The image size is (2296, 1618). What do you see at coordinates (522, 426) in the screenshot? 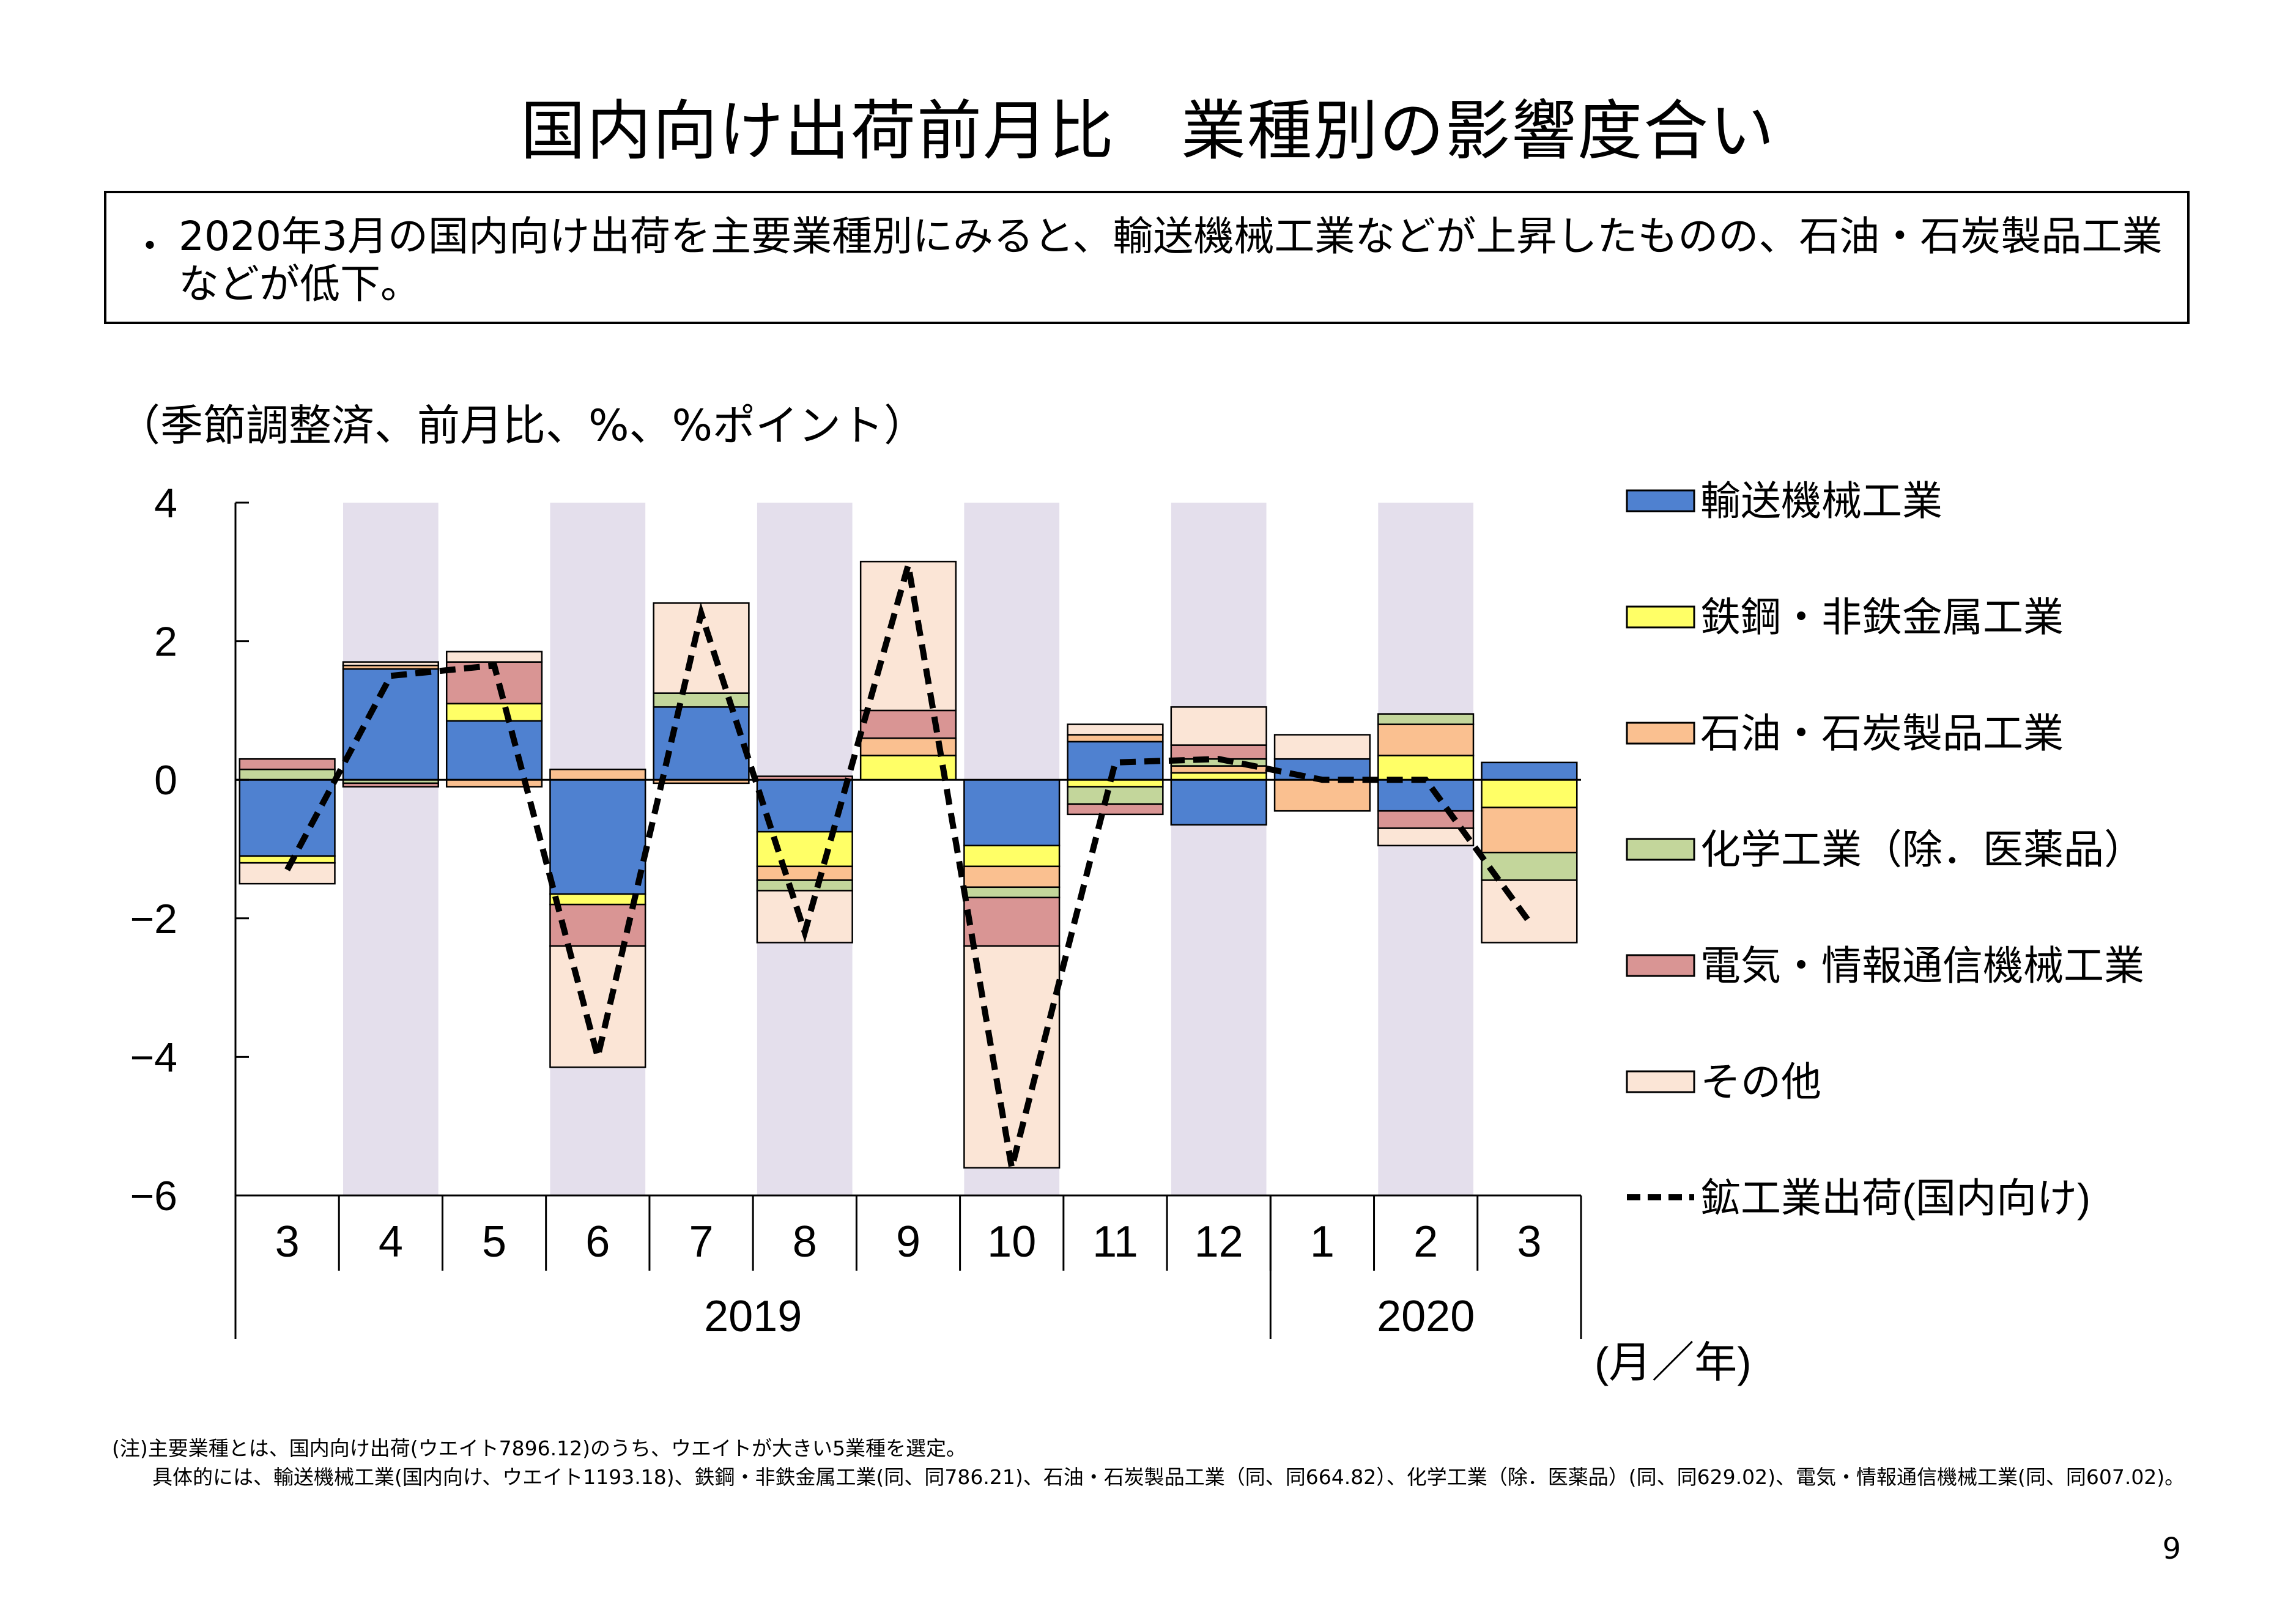
I see `unit-label: （季節調整済、前月比、%、%ポイント）` at bounding box center [522, 426].